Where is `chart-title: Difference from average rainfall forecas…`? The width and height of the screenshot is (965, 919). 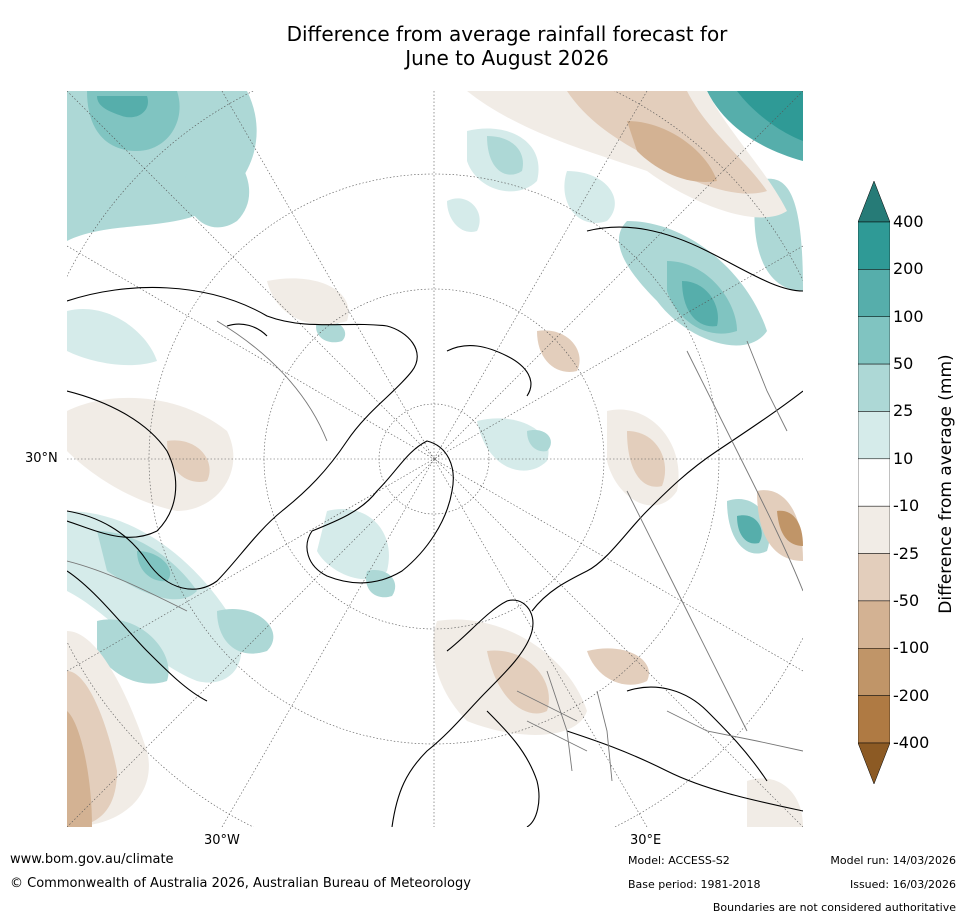 chart-title: Difference from average rainfall forecas… is located at coordinates (507, 46).